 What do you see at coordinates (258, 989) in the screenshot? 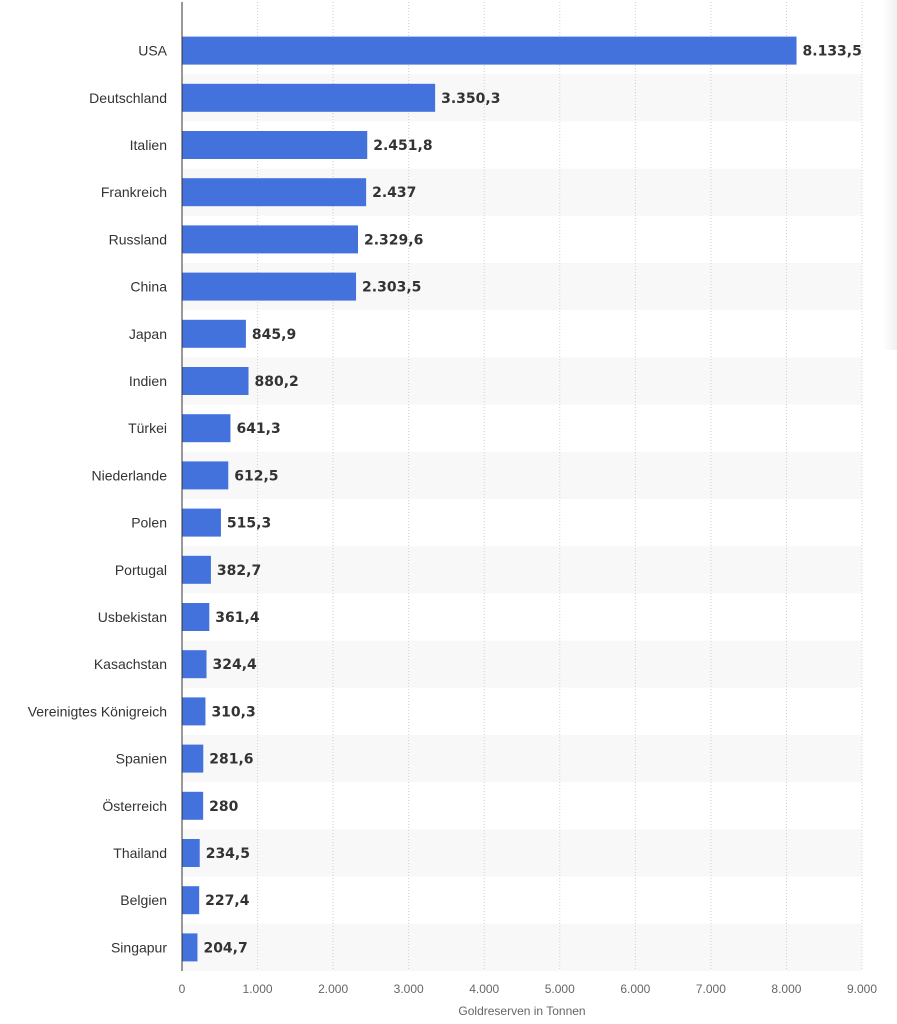
I see `x-tick-label: 1.000` at bounding box center [258, 989].